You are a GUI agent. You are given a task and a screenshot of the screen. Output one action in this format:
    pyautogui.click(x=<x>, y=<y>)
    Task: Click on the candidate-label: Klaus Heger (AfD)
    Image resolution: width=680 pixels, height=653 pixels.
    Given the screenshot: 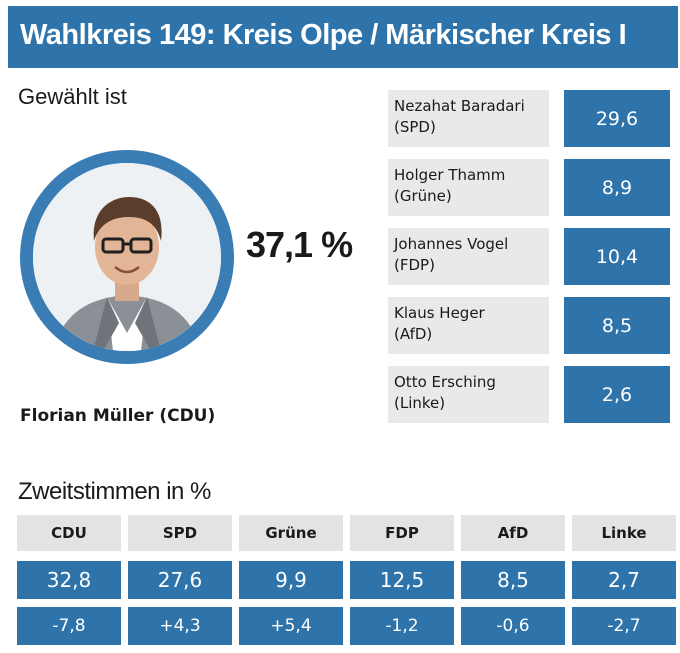 What is the action you would take?
    pyautogui.click(x=468, y=325)
    